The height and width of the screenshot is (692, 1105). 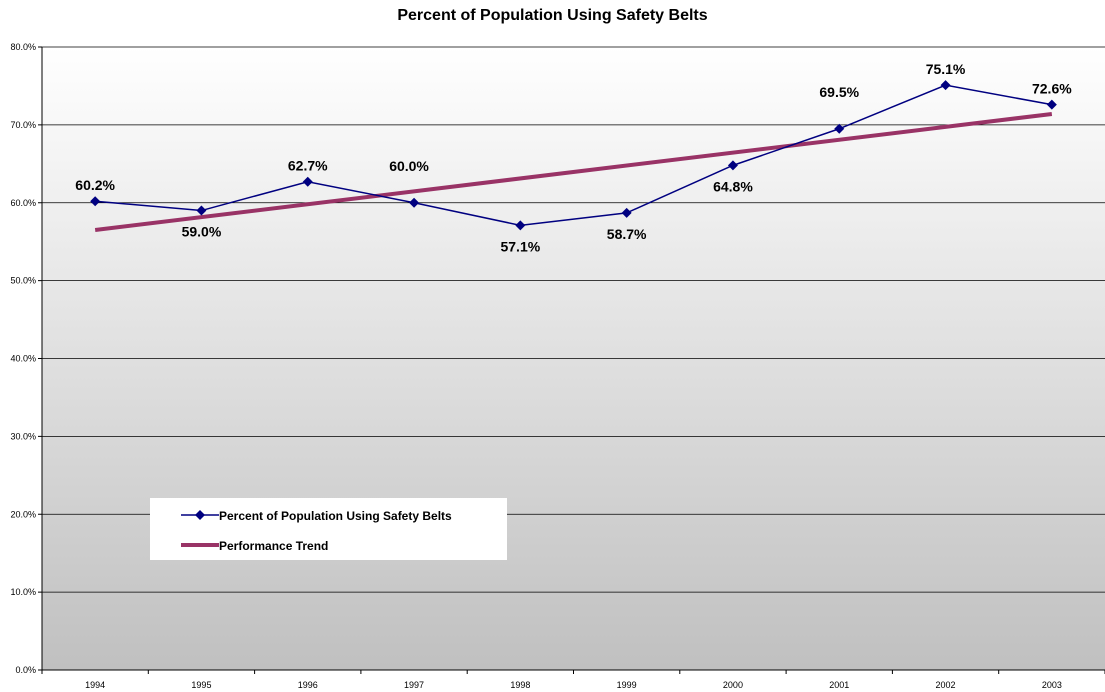 I want to click on y-tick-label: 70.0%, so click(x=23, y=125).